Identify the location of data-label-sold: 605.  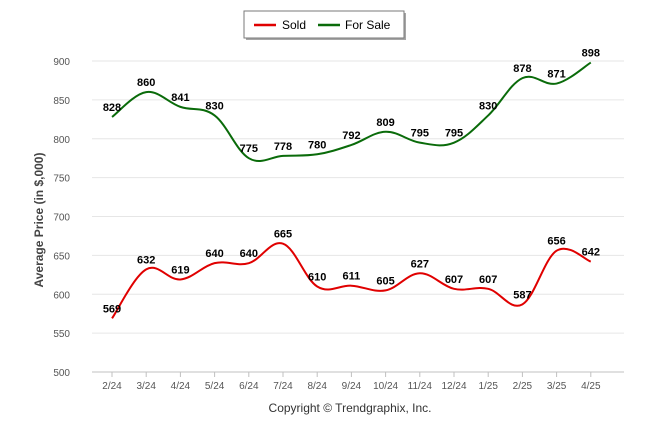
(385, 281).